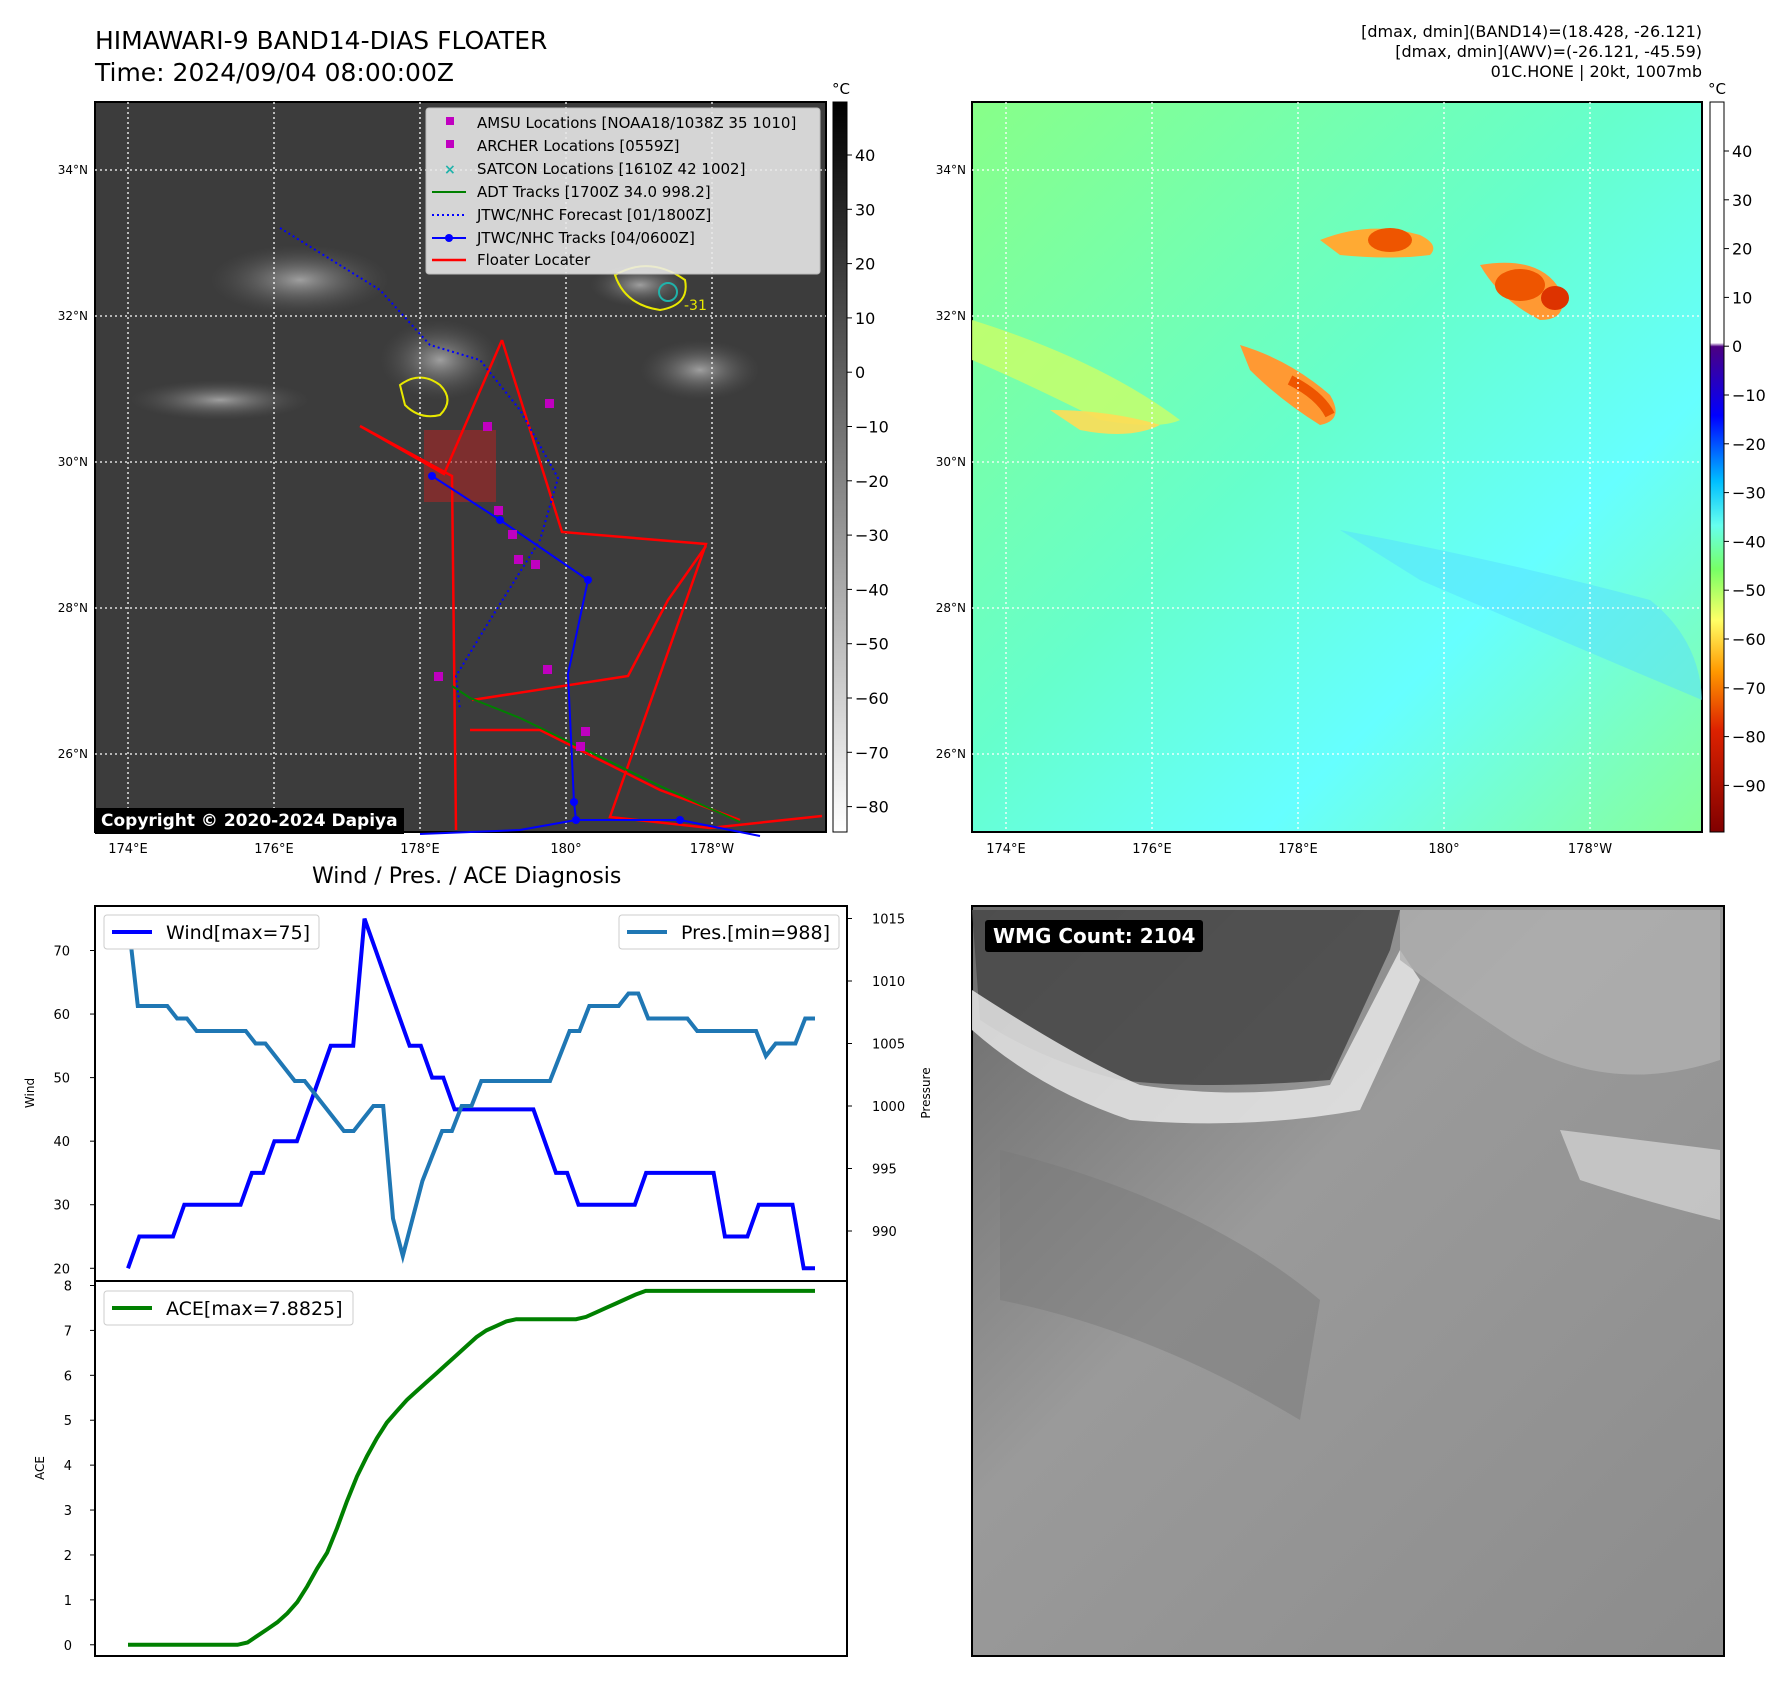 The image size is (1788, 1690). What do you see at coordinates (611, 169) in the screenshot?
I see `legend-satcon: SATCON Locations [1610Z 42 1002]` at bounding box center [611, 169].